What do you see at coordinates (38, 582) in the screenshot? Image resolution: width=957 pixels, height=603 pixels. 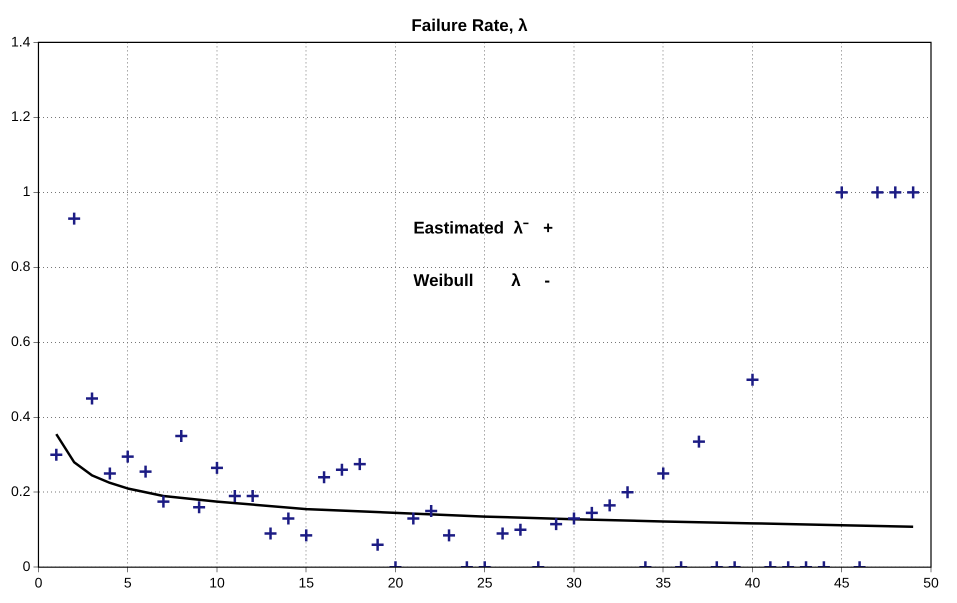 I see `x-tick-label: 0` at bounding box center [38, 582].